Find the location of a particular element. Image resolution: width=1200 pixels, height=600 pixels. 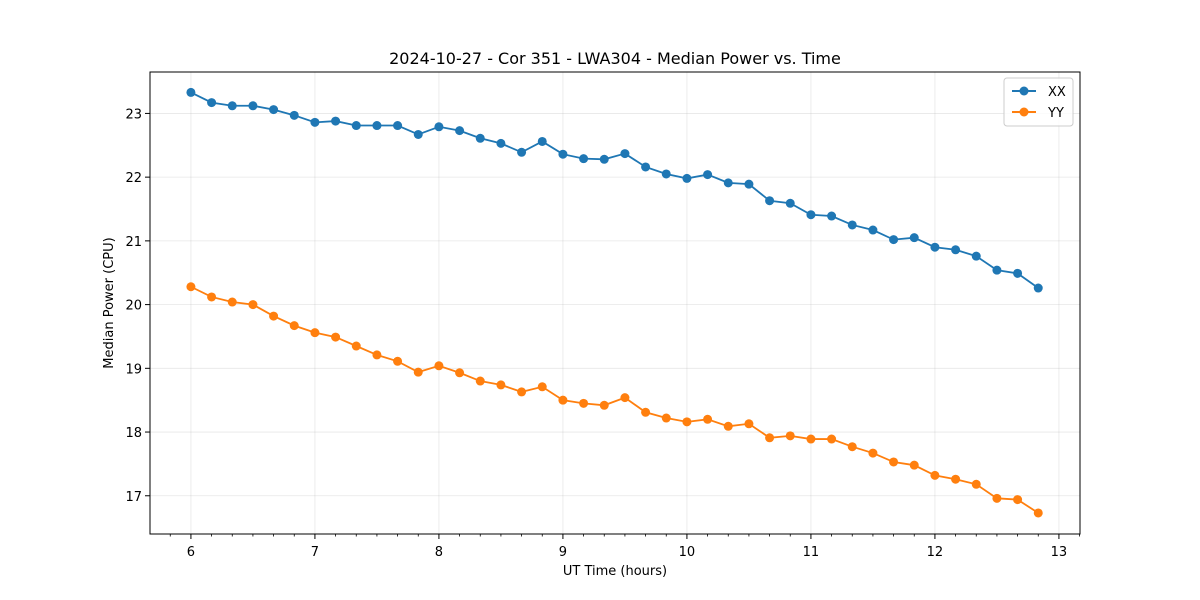

y-tick-label: 18 is located at coordinates (133, 433).